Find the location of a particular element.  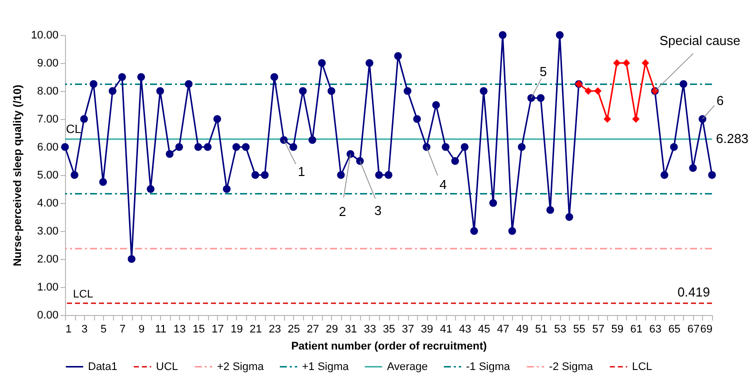

x-tick-label: 31 is located at coordinates (351, 330).